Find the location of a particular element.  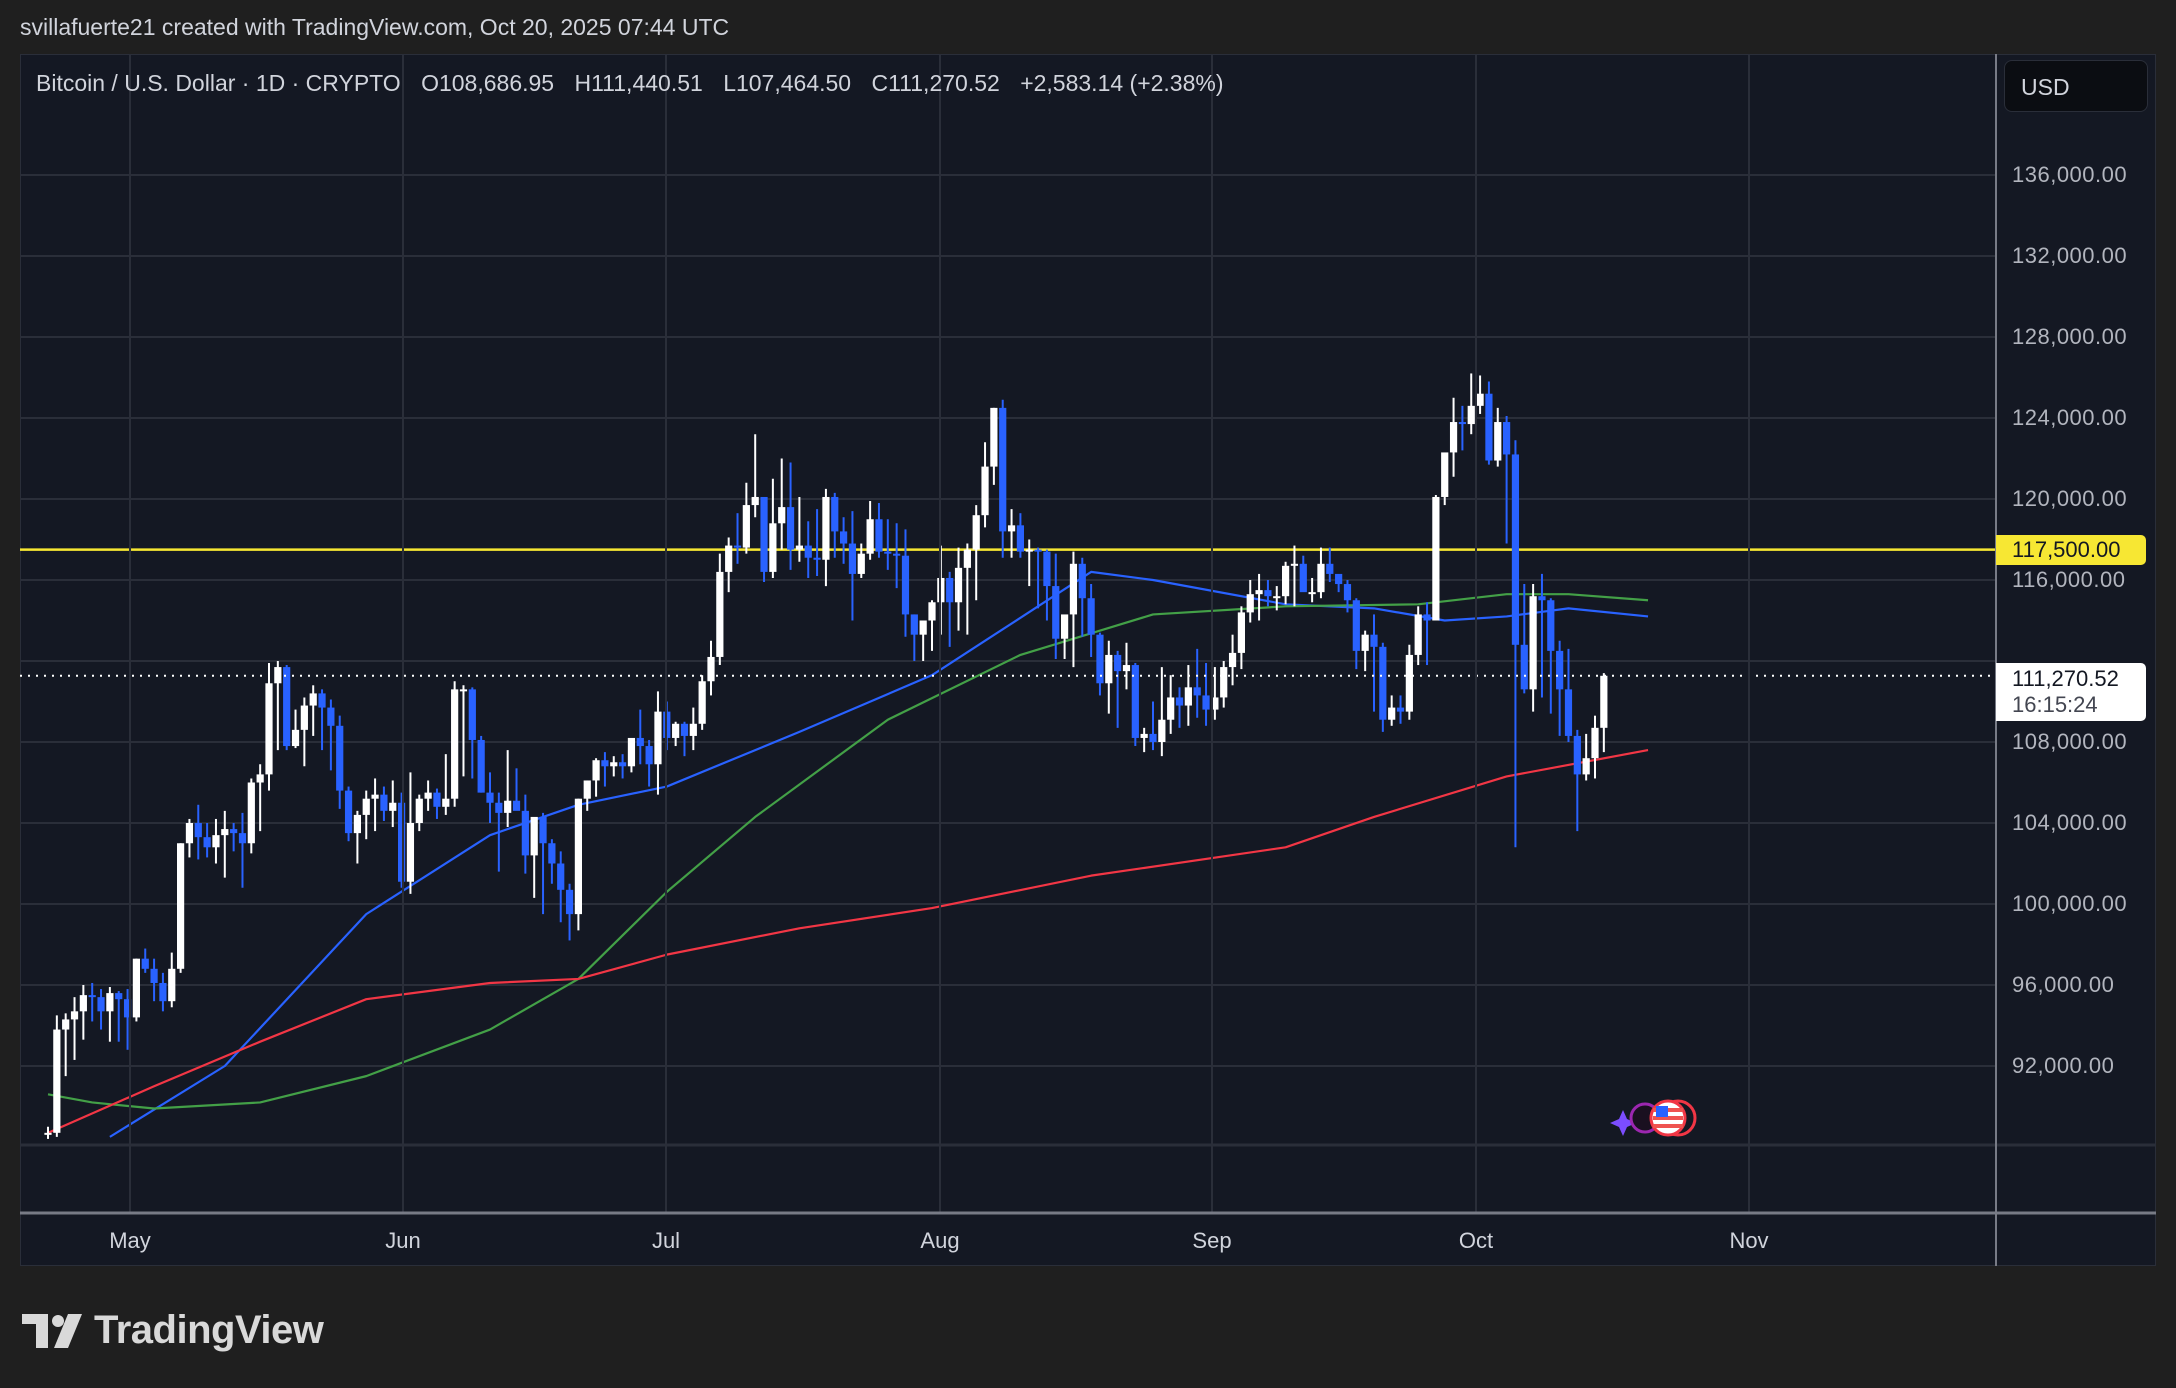

price-axis-label: 108,000.00 is located at coordinates (2070, 741).